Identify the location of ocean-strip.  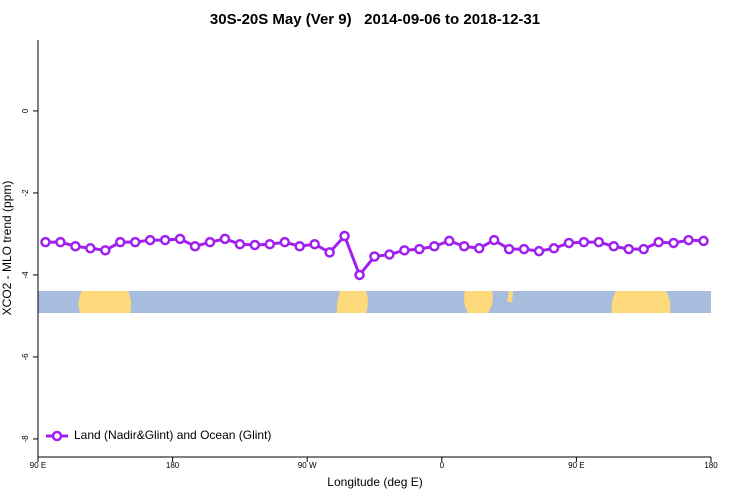
(374, 302).